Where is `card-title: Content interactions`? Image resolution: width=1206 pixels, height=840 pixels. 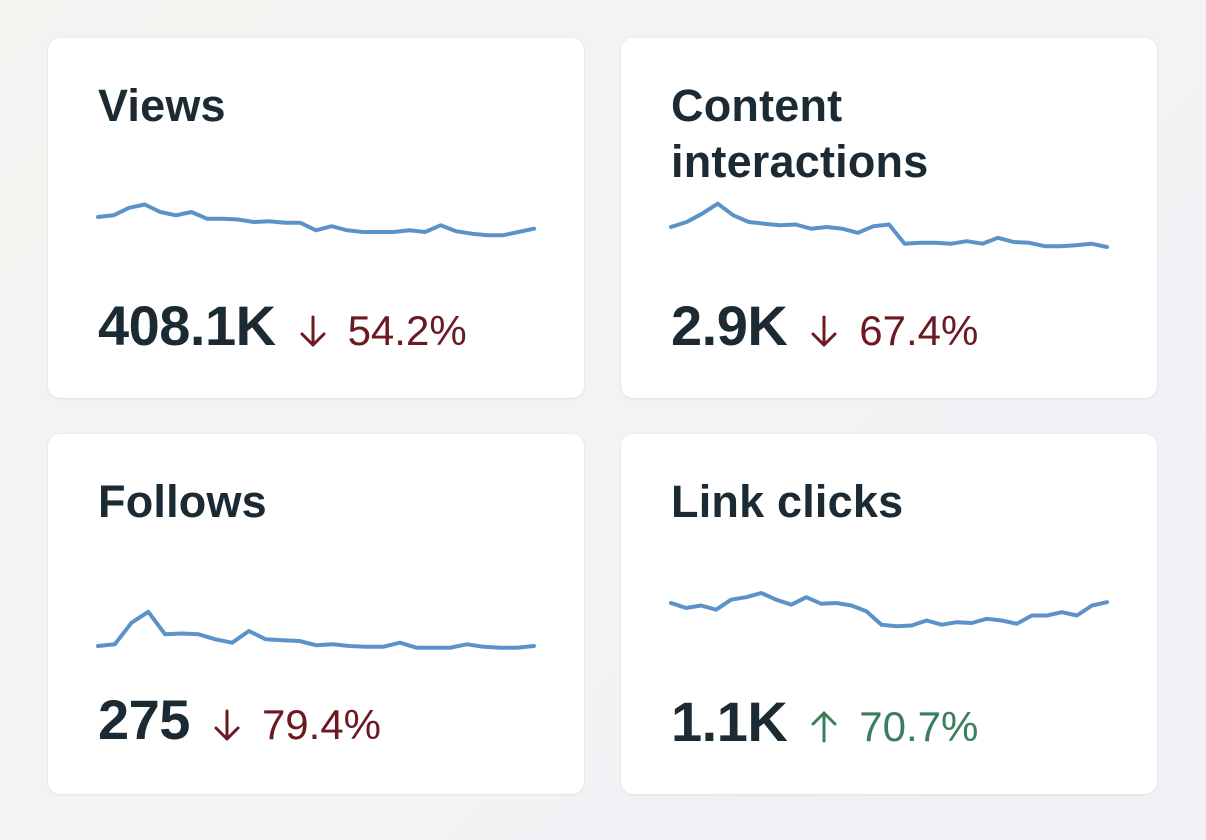 card-title: Content interactions is located at coordinates (800, 133).